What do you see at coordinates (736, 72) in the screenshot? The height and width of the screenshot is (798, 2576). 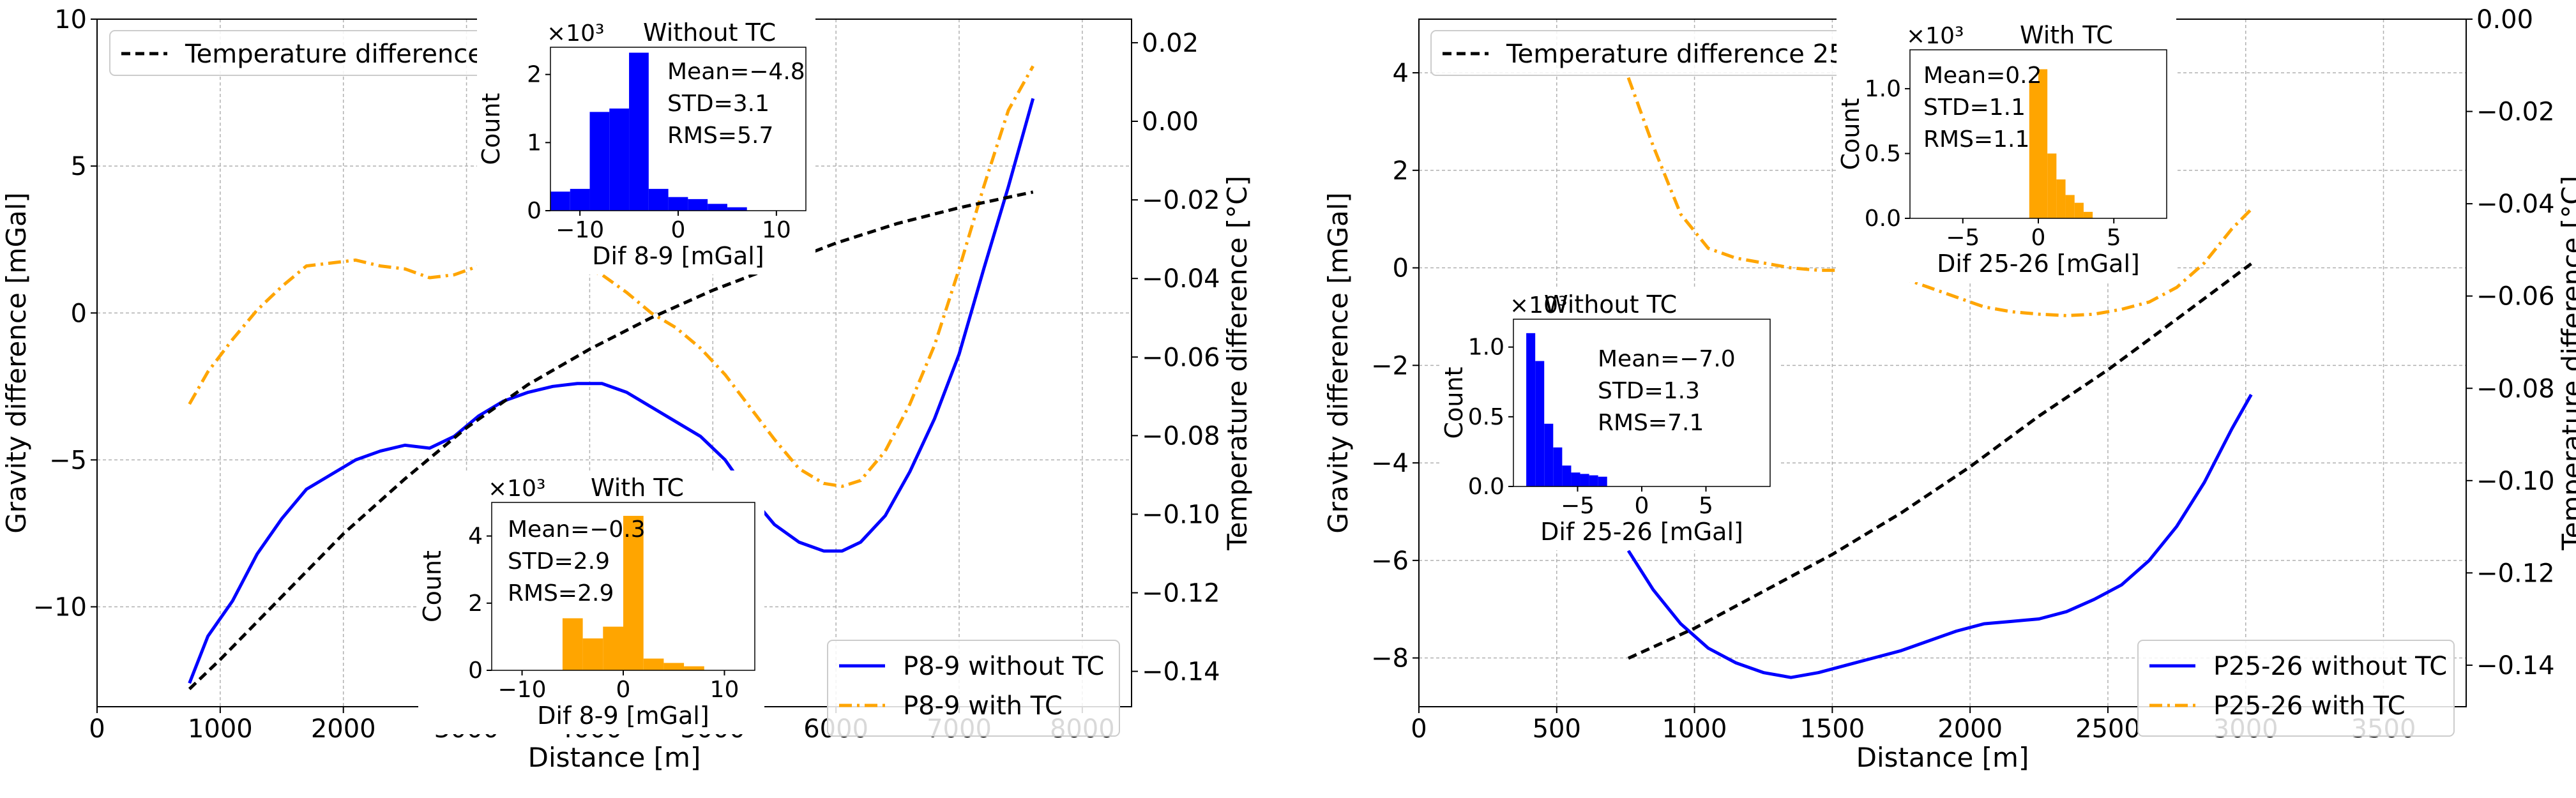 I see `inset-stat-text: Mean=−4.8` at bounding box center [736, 72].